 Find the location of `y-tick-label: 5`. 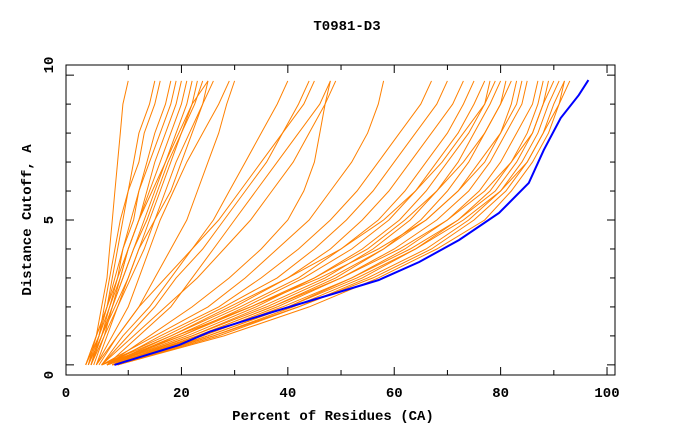

y-tick-label: 5 is located at coordinates (50, 220).